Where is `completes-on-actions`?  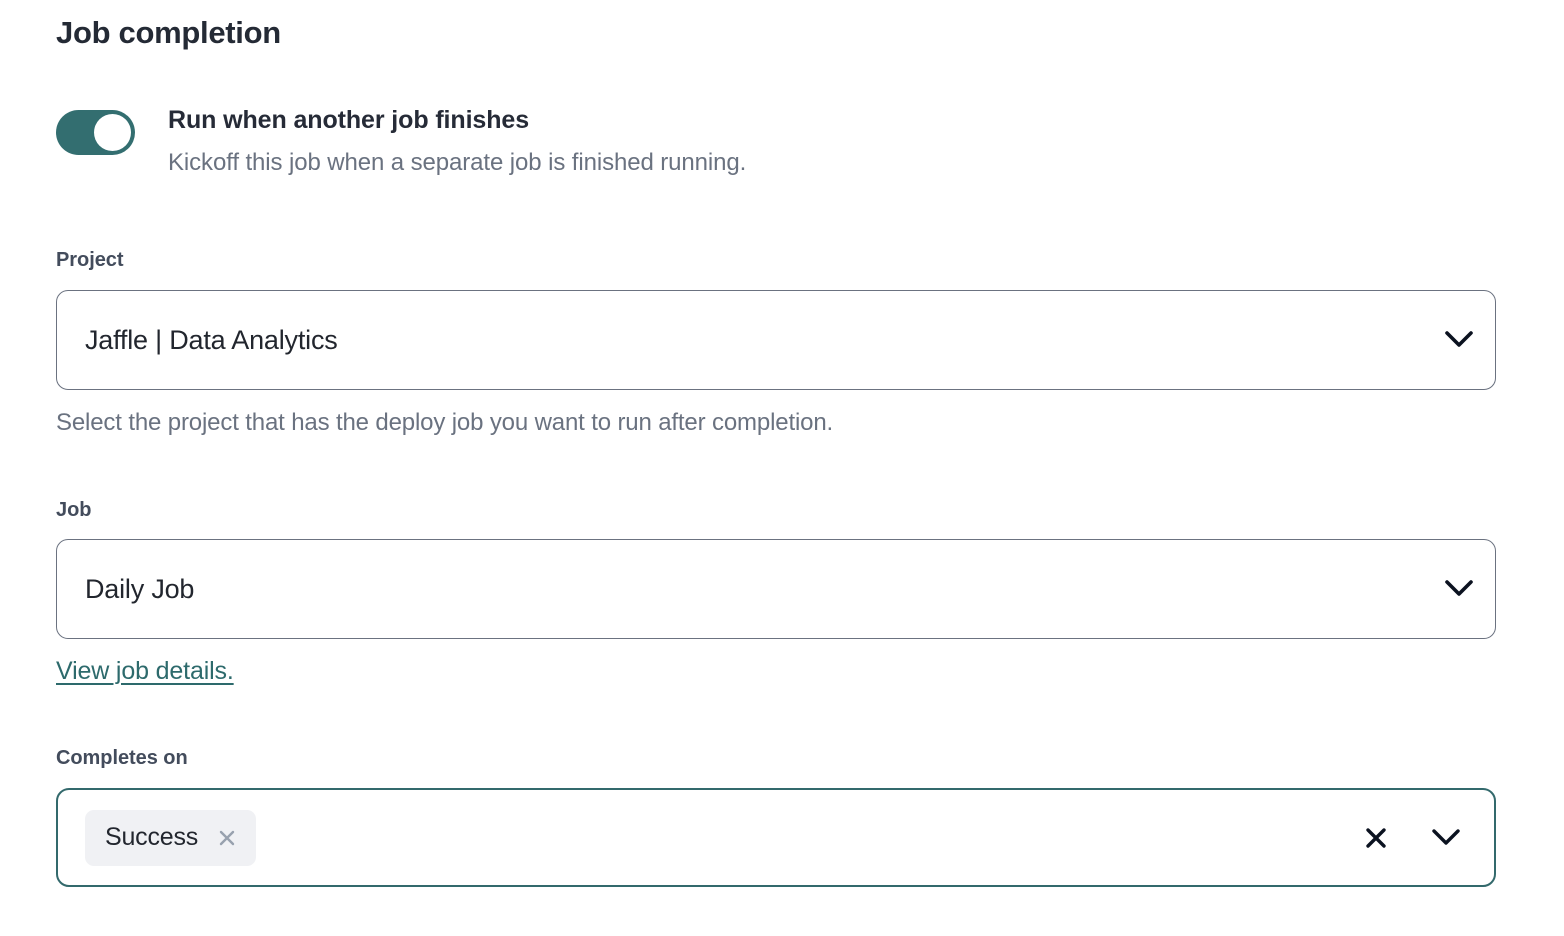
completes-on-actions is located at coordinates (1424, 838).